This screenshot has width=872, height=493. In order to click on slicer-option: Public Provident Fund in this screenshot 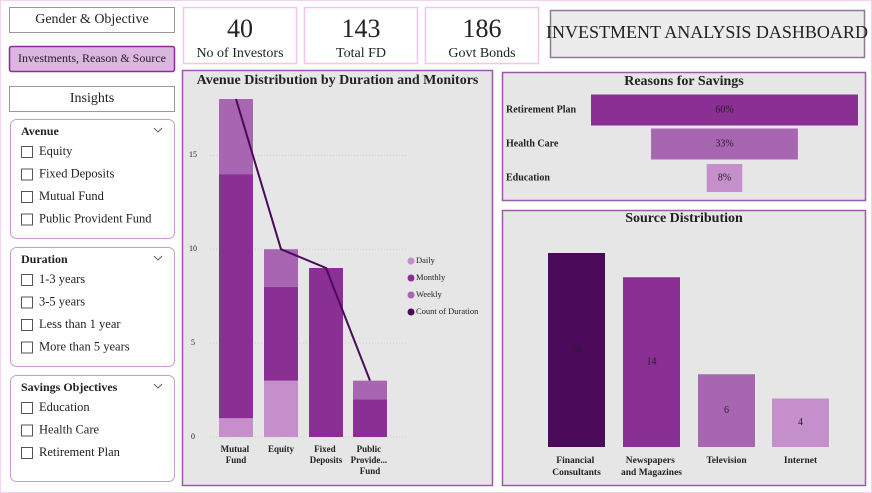, I will do `click(95, 218)`.